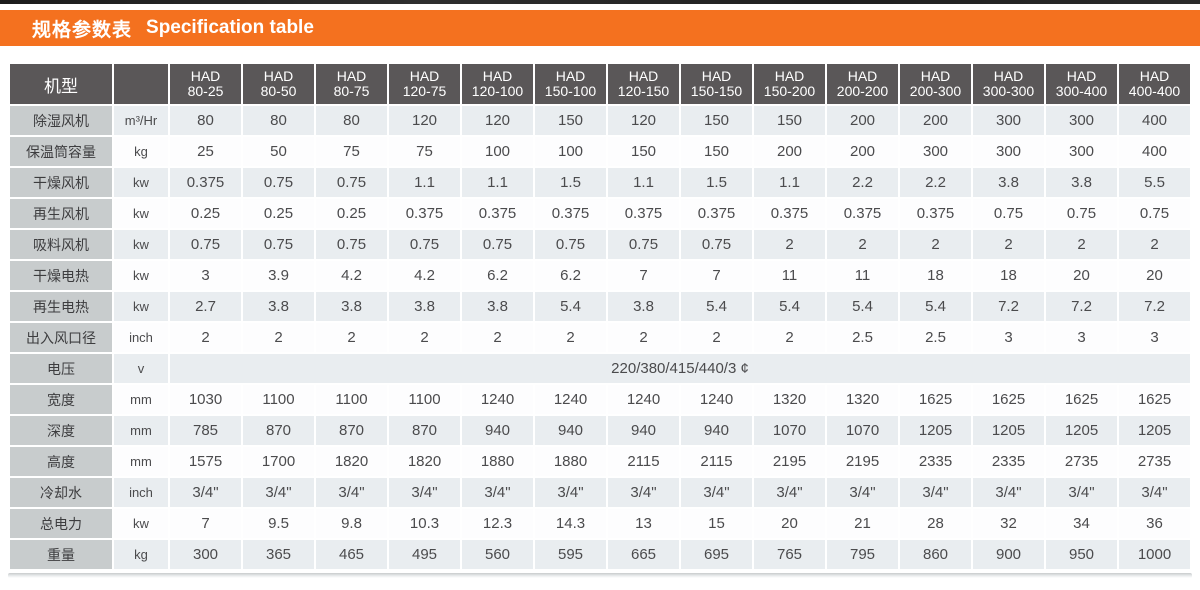 The image size is (1200, 590). I want to click on value-cell: 860, so click(935, 554).